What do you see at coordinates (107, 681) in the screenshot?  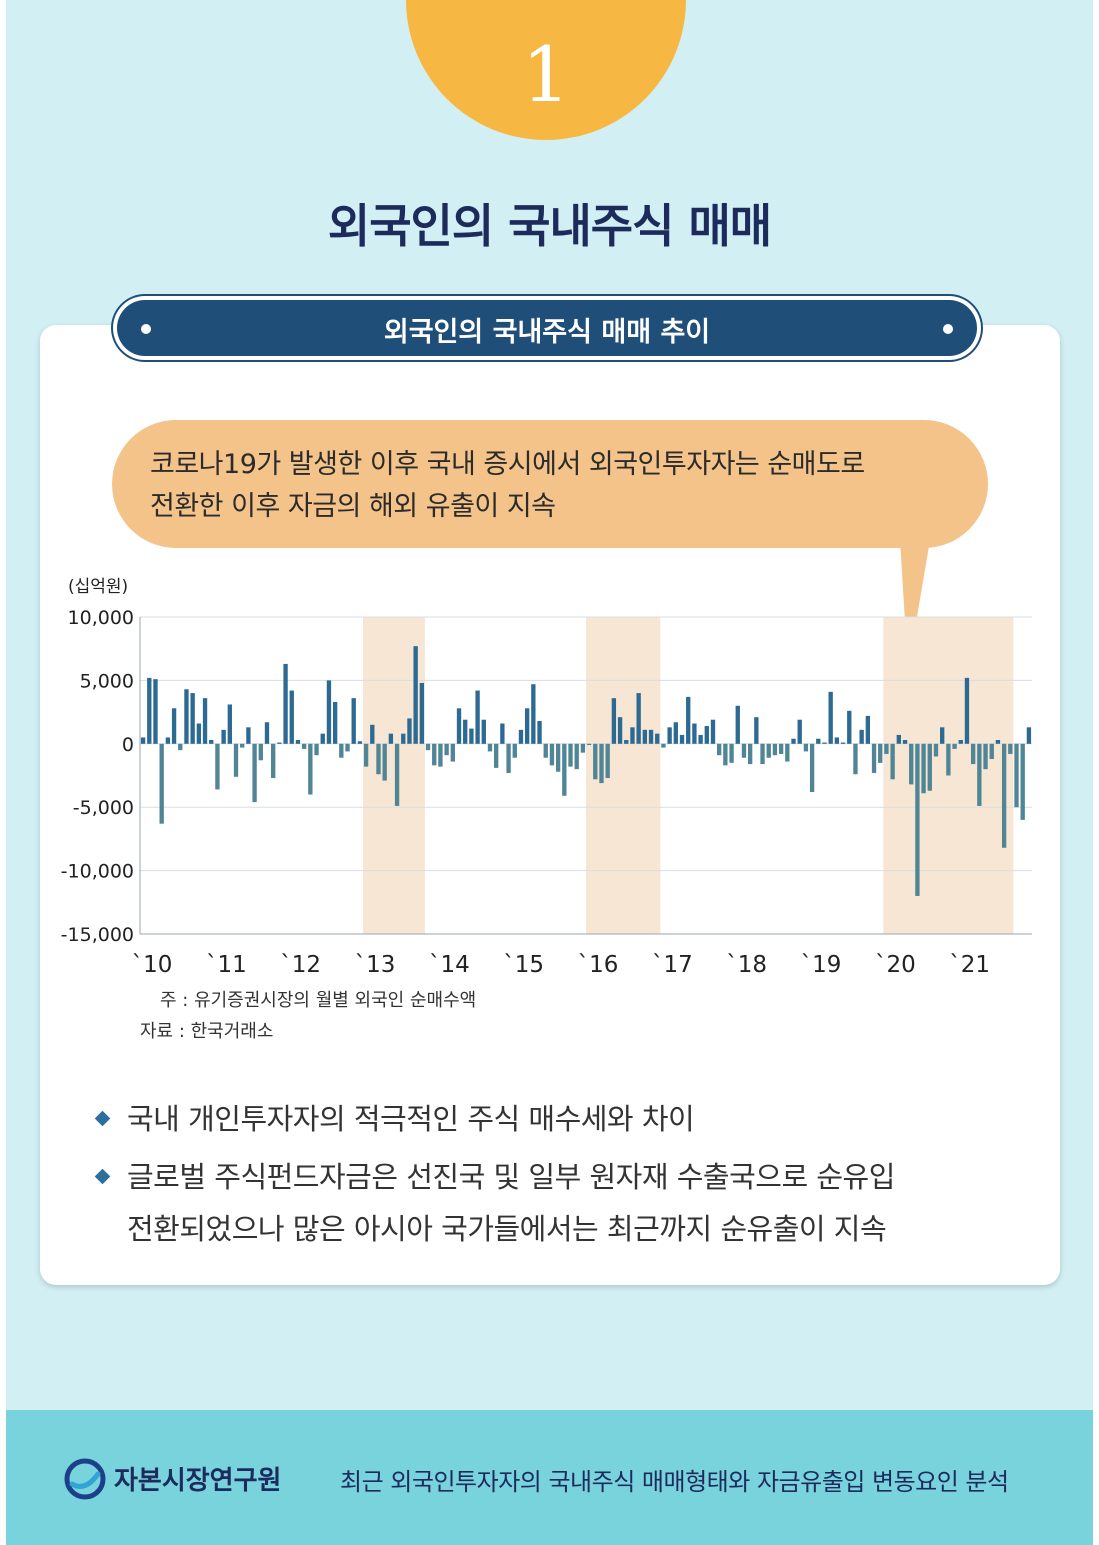 I see `y-tick-label: 5,000` at bounding box center [107, 681].